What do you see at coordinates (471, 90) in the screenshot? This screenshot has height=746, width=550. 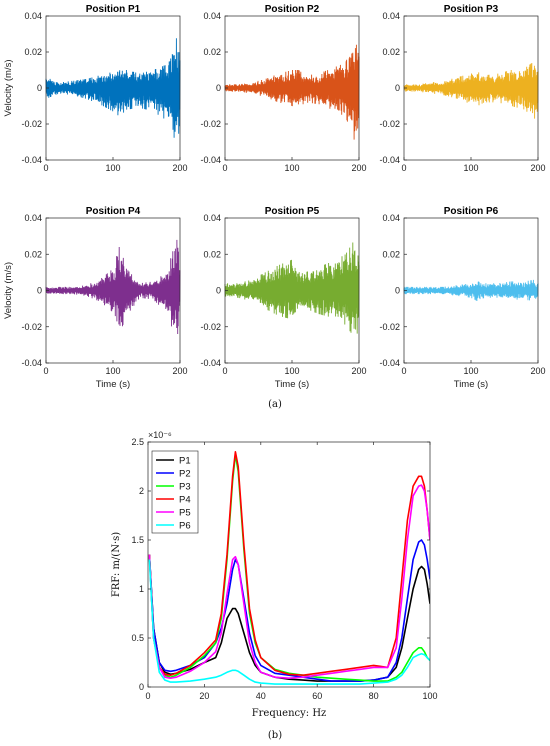 I see `signal-p3` at bounding box center [471, 90].